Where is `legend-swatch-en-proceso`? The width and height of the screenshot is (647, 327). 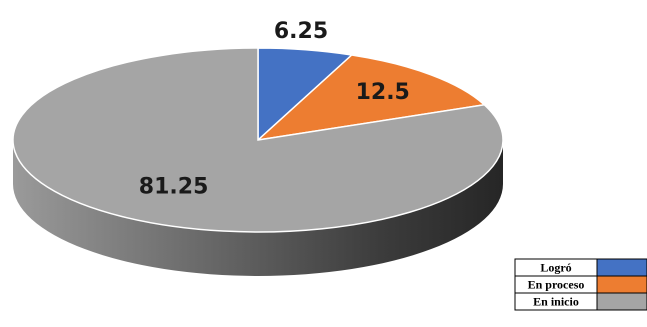
legend-swatch-en-proceso is located at coordinates (621, 284).